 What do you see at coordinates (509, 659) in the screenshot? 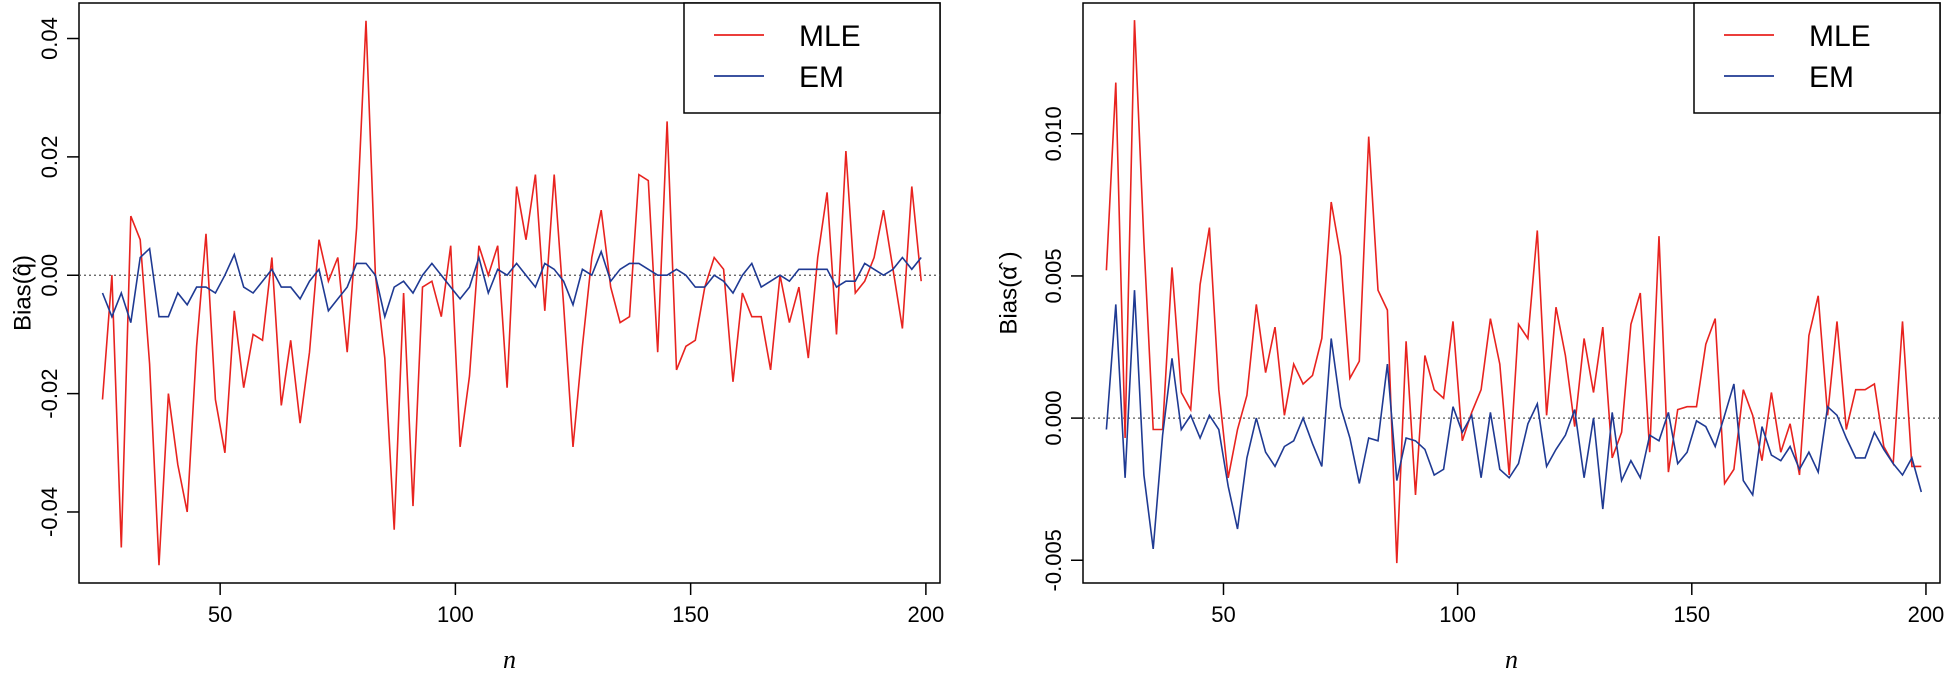
I see `x-axis-title: n` at bounding box center [509, 659].